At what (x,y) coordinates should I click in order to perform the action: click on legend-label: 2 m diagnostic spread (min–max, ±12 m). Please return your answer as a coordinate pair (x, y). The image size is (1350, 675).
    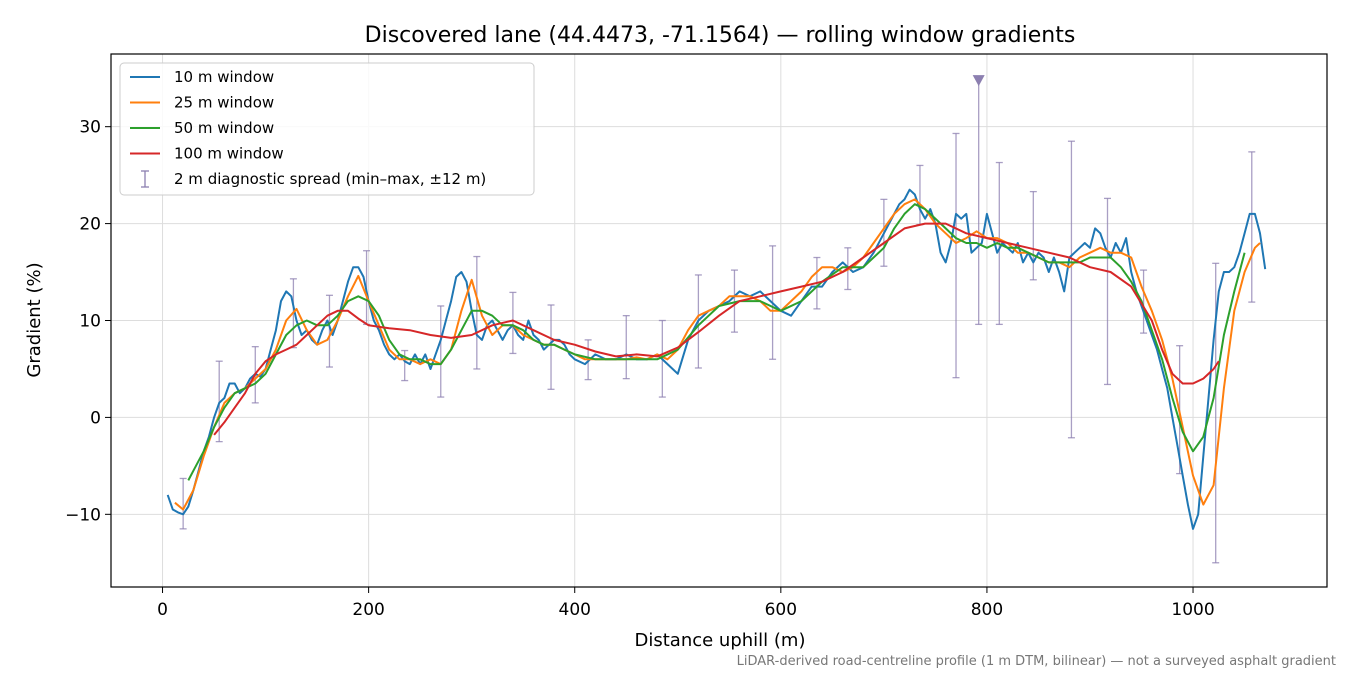
    Looking at the image, I should click on (330, 179).